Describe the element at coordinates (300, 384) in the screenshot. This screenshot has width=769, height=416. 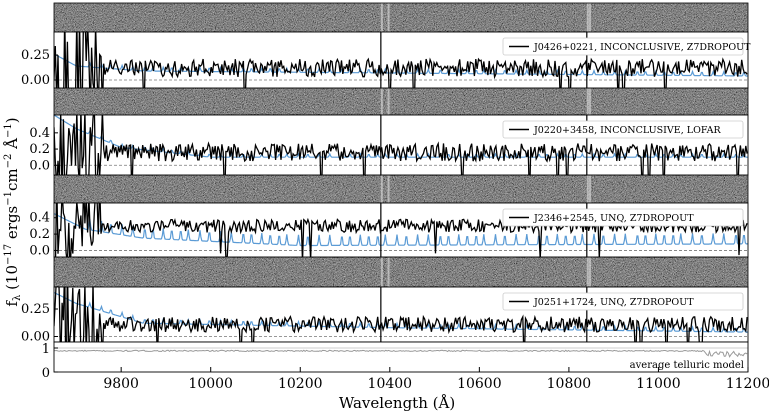
I see `x-tick-label: 10200` at that location.